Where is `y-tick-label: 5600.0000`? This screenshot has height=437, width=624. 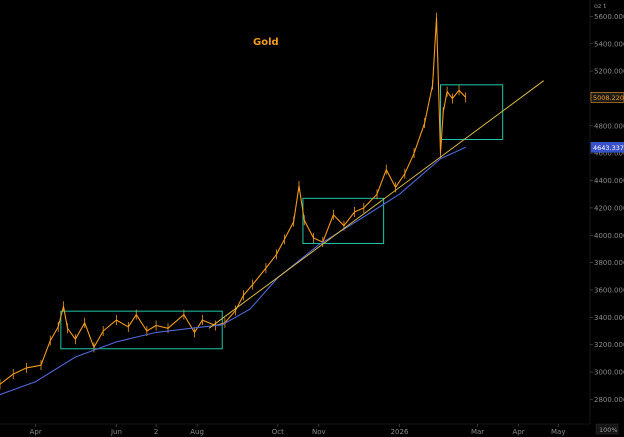
y-tick-label: 5600.0000 is located at coordinates (609, 17).